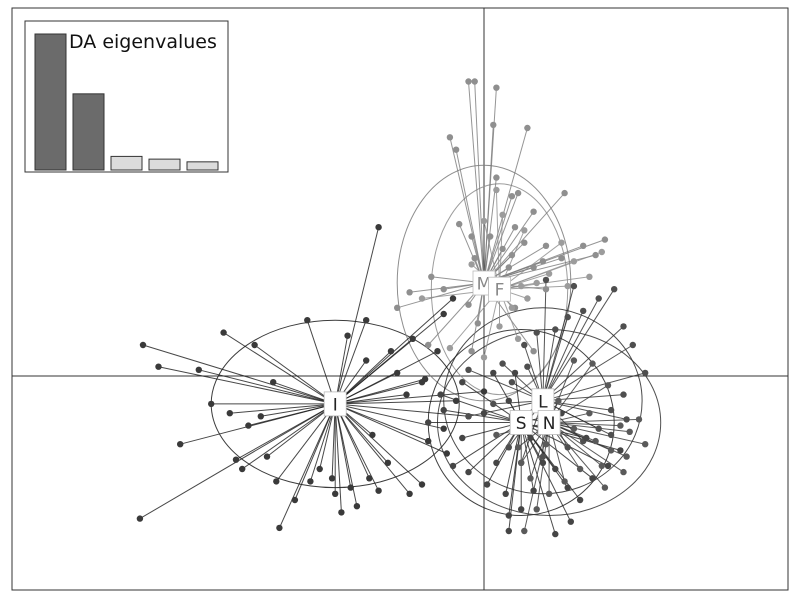  What do you see at coordinates (543, 402) in the screenshot?
I see `group-label-L: L` at bounding box center [543, 402].